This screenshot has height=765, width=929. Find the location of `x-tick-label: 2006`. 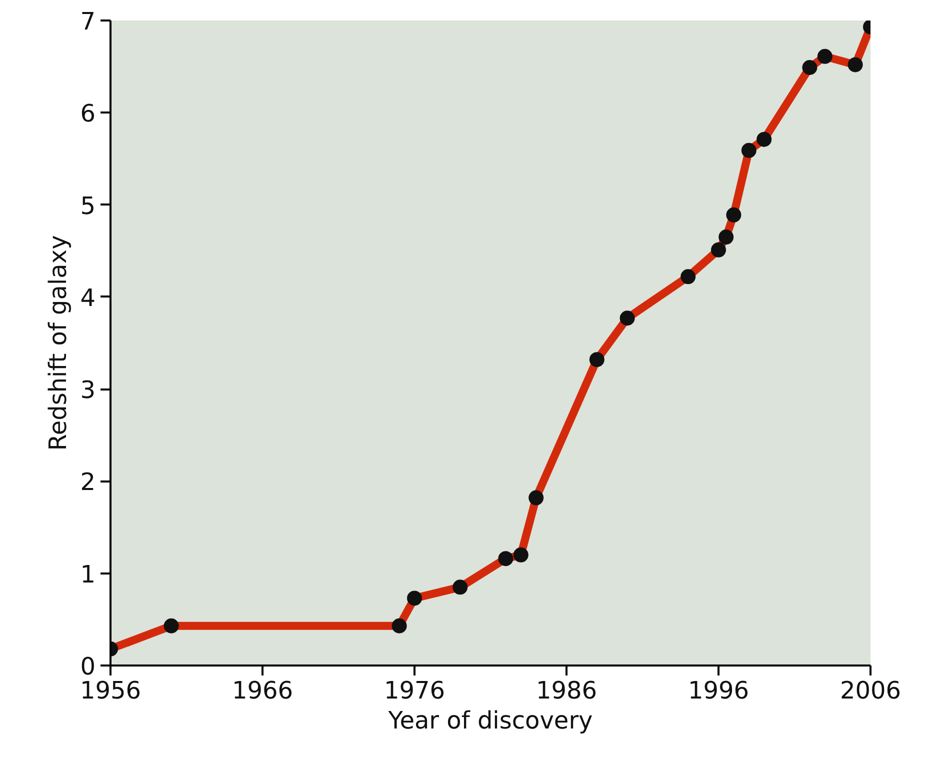

x-tick-label: 2006 is located at coordinates (871, 690).